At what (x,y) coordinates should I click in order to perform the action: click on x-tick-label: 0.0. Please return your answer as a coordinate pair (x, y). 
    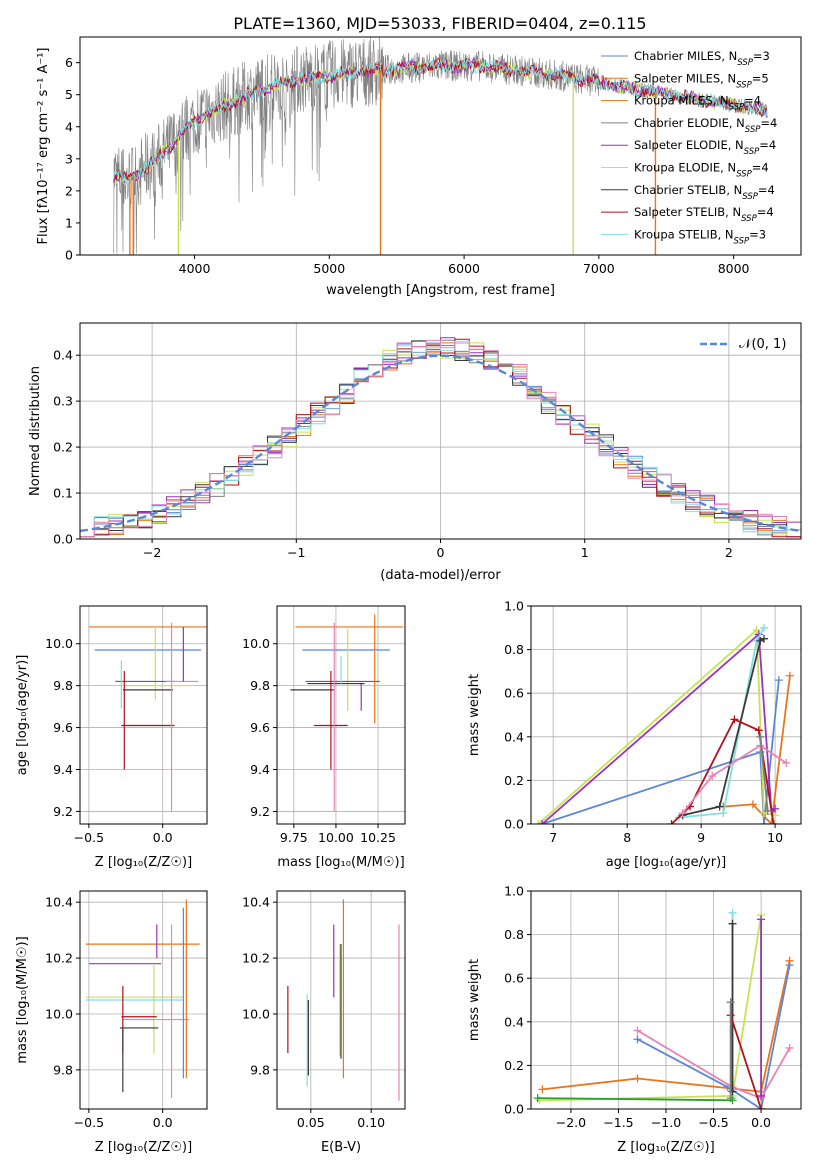
    Looking at the image, I should click on (761, 1122).